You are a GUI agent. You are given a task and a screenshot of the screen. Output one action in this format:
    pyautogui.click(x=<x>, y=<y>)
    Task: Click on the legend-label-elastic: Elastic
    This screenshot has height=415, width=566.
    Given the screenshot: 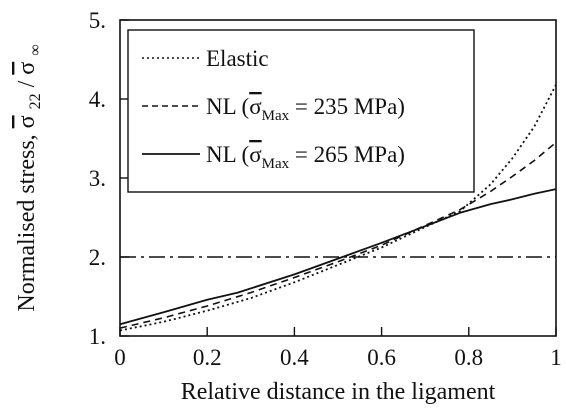 What is the action you would take?
    pyautogui.click(x=237, y=58)
    